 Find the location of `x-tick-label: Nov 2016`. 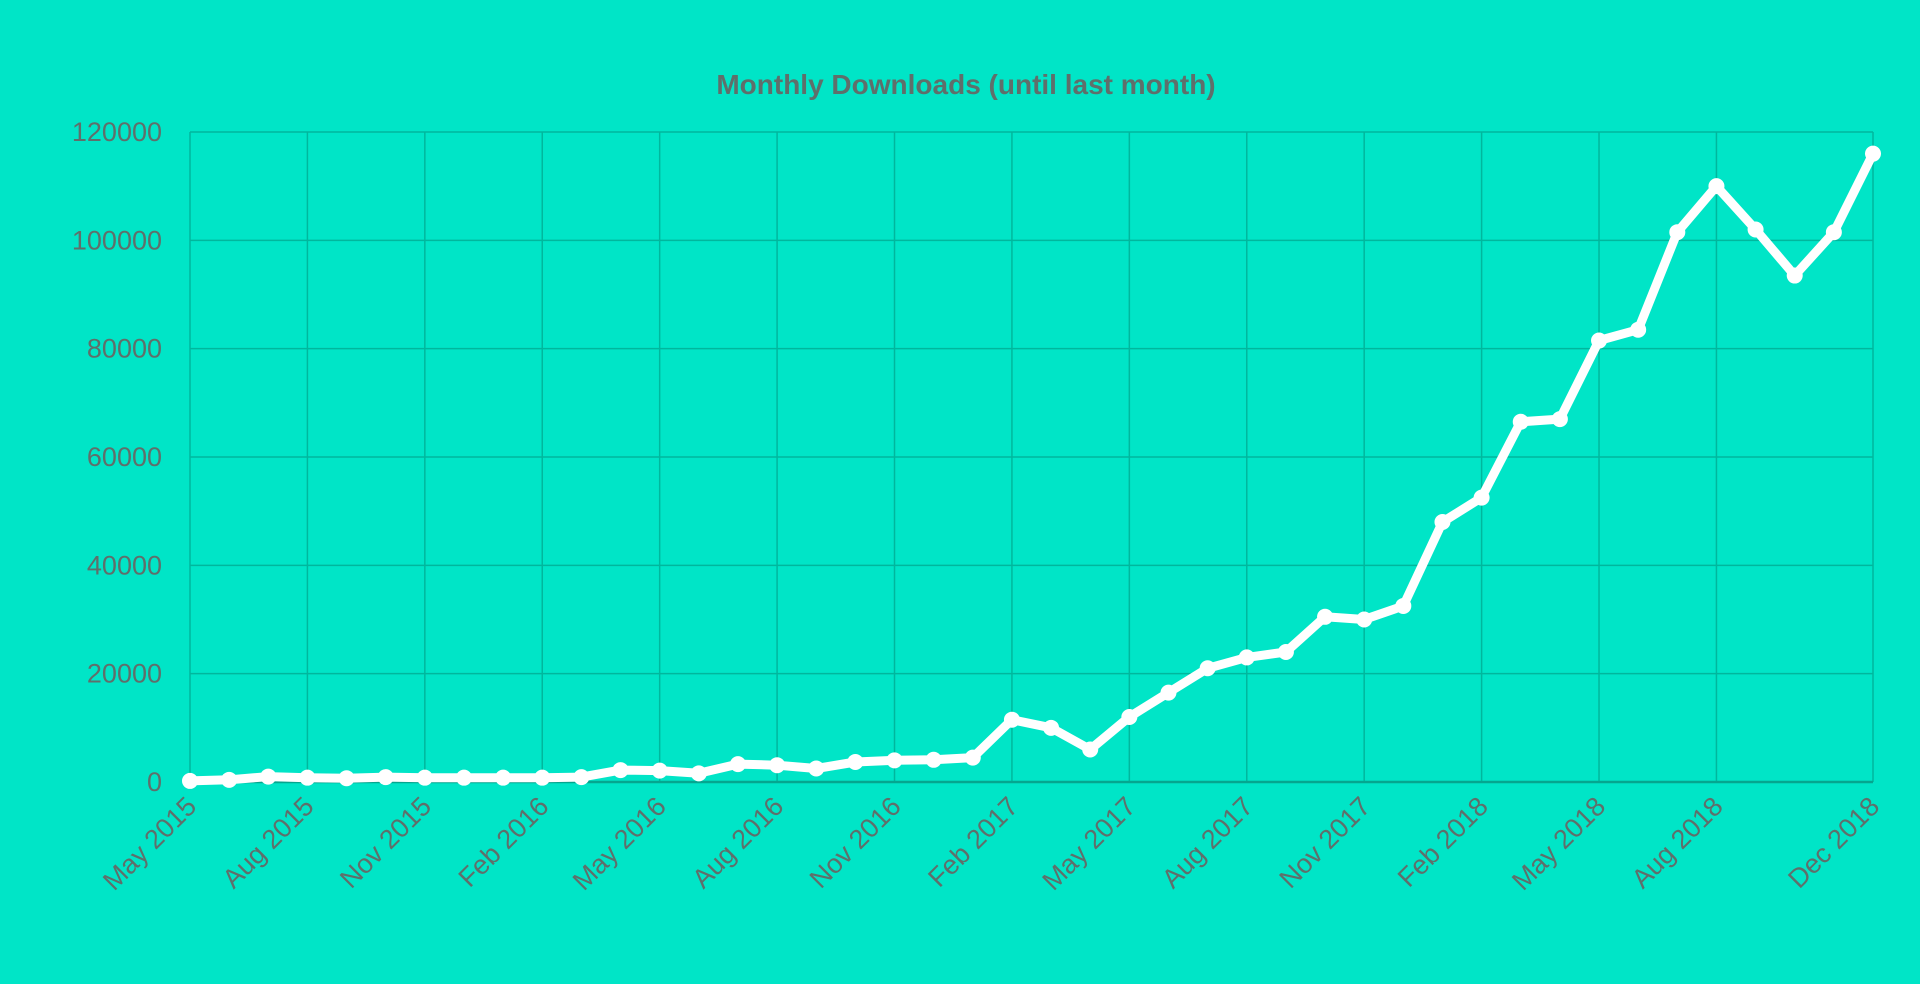

x-tick-label: Nov 2016 is located at coordinates (855, 842).